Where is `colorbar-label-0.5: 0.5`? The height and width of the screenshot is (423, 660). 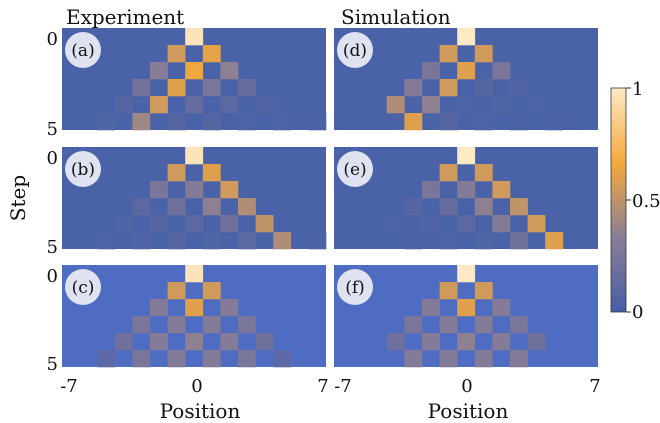 colorbar-label-0.5: 0.5 is located at coordinates (646, 201).